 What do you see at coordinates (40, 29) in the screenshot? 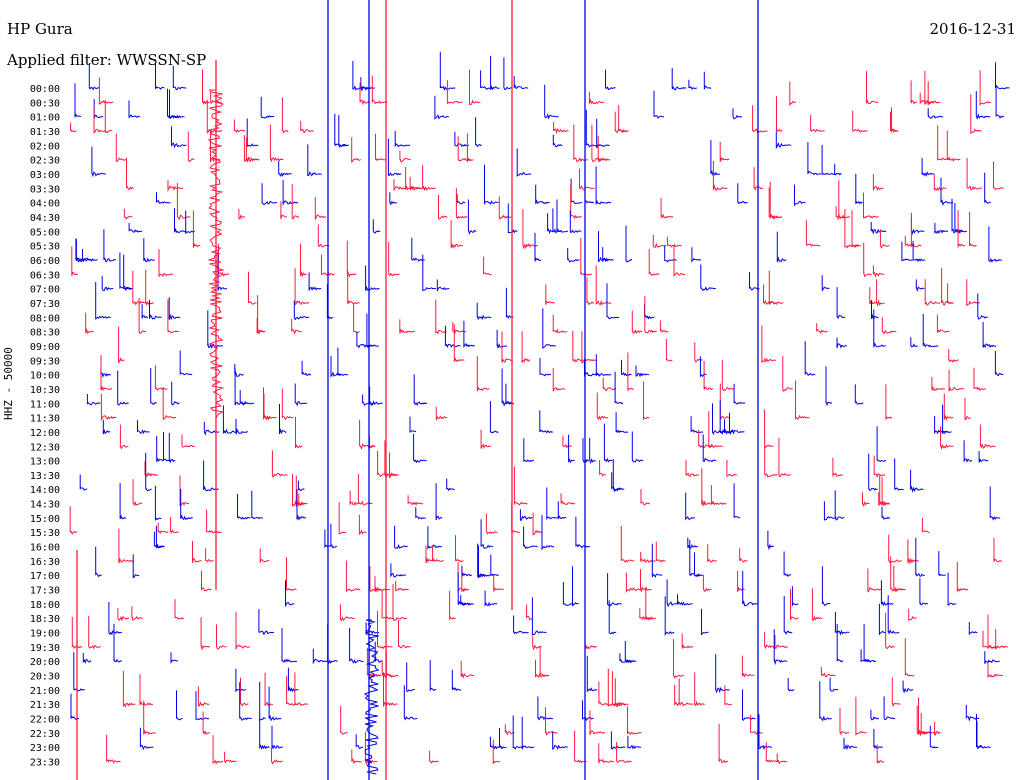
I see `station-name: HP Gura` at bounding box center [40, 29].